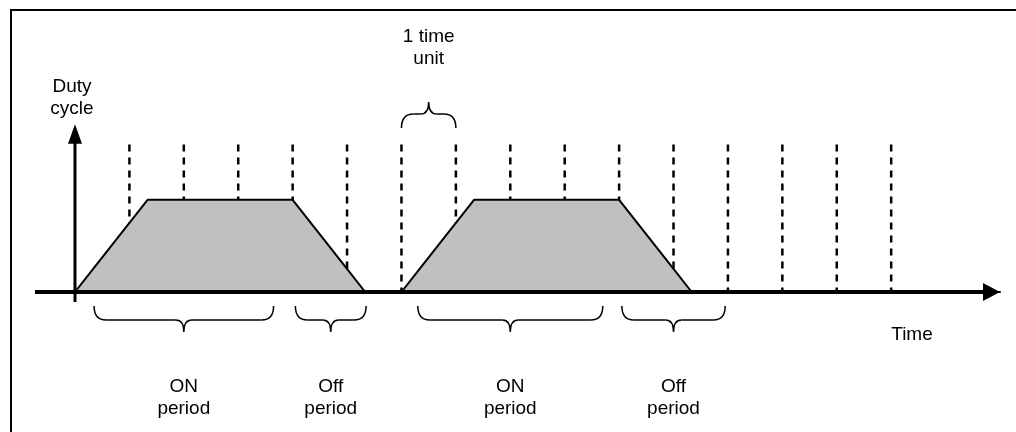 This screenshot has width=1016, height=432. What do you see at coordinates (428, 46) in the screenshot?
I see `text: 1 time unit` at bounding box center [428, 46].